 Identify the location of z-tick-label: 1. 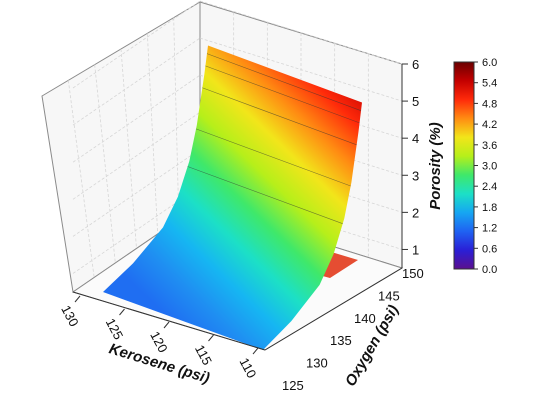
(415, 249).